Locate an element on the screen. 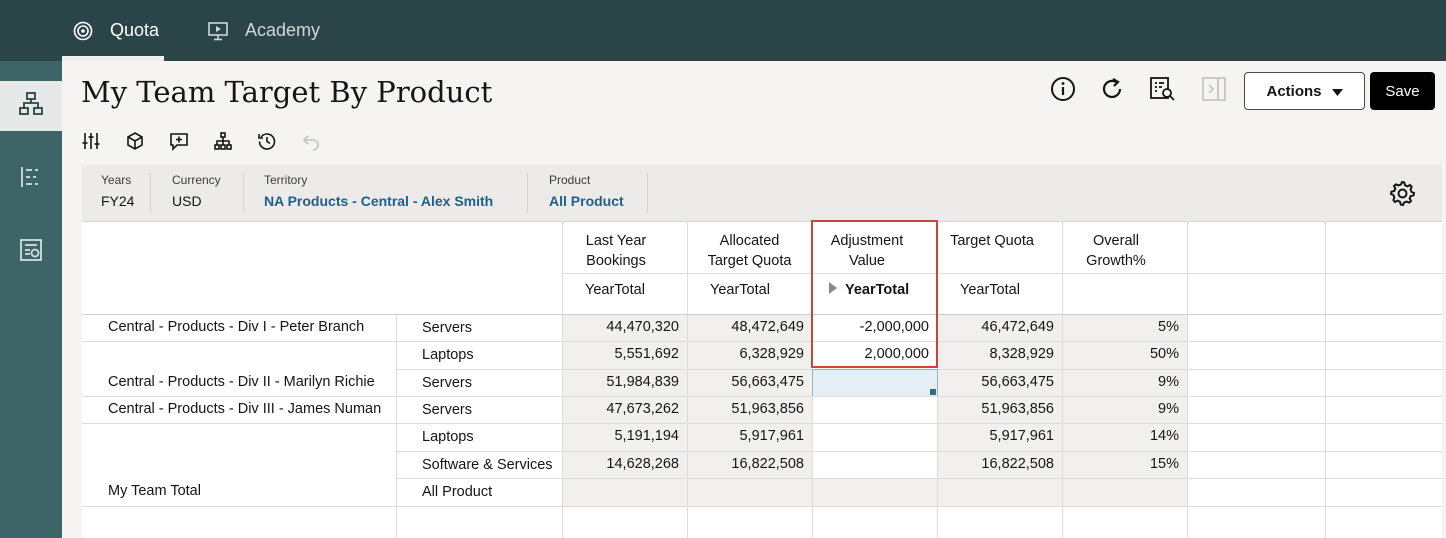 The height and width of the screenshot is (538, 1446). data-cell-atq: 56,663,475 is located at coordinates (767, 382).